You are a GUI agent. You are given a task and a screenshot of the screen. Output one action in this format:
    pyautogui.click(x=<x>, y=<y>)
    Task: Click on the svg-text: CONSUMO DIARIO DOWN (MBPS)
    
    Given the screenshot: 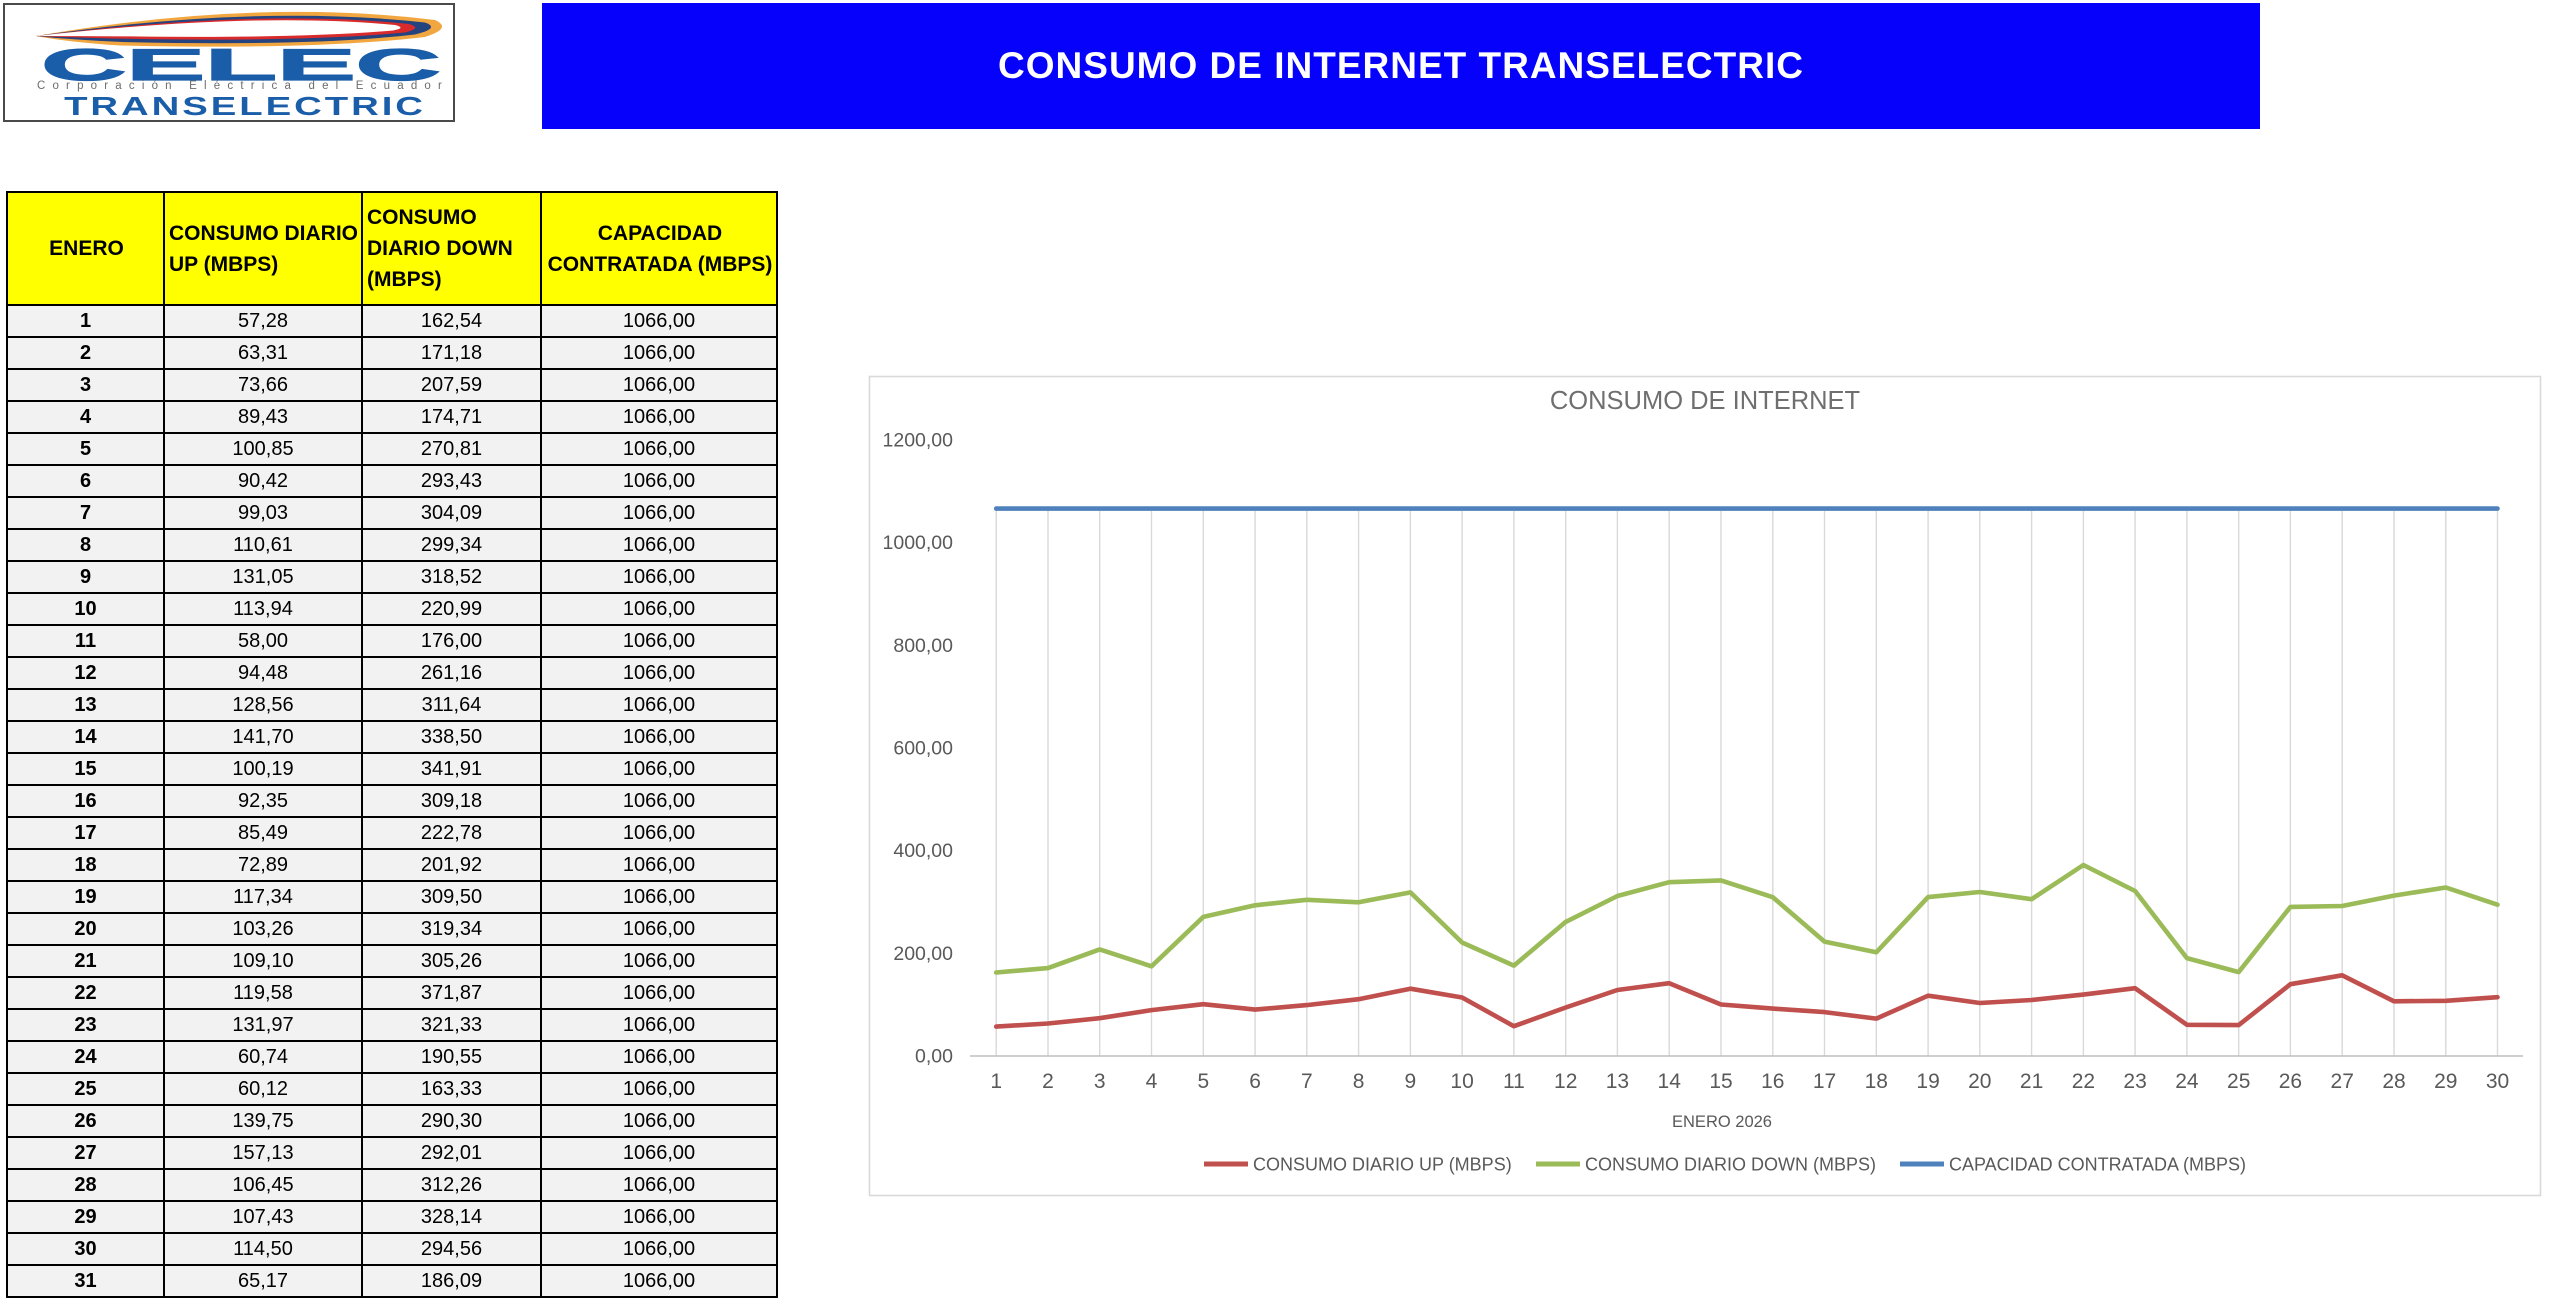 What is the action you would take?
    pyautogui.click(x=1730, y=1165)
    